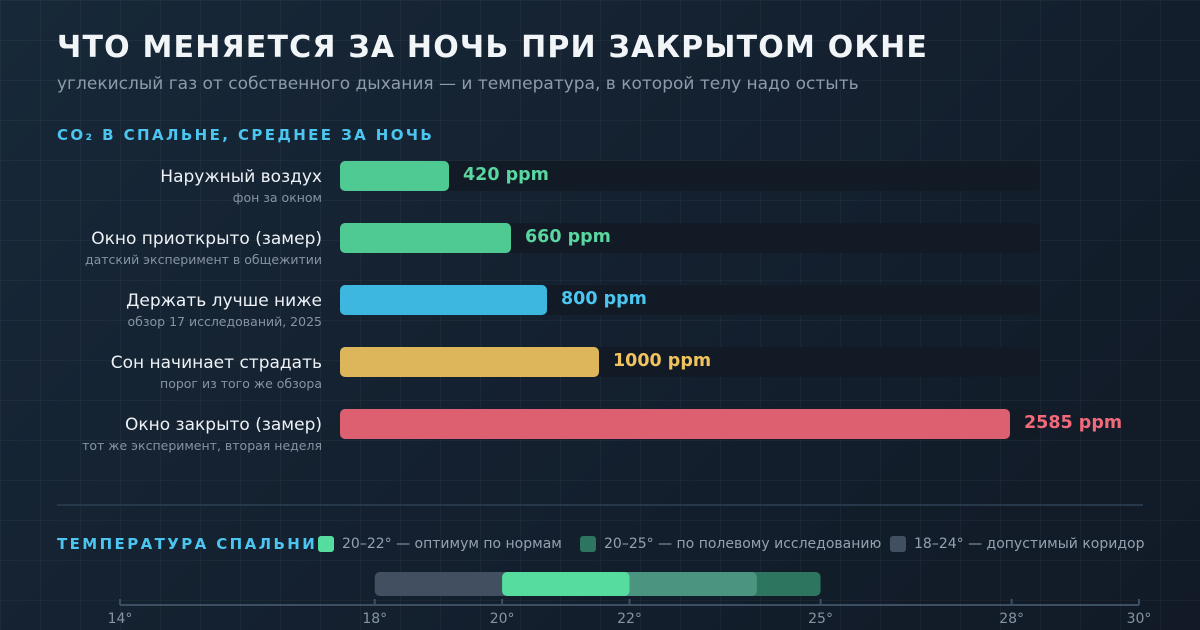 Image resolution: width=1200 pixels, height=630 pixels. I want to click on co2-row-note: обзор 17 исследований, 2025, so click(224, 321).